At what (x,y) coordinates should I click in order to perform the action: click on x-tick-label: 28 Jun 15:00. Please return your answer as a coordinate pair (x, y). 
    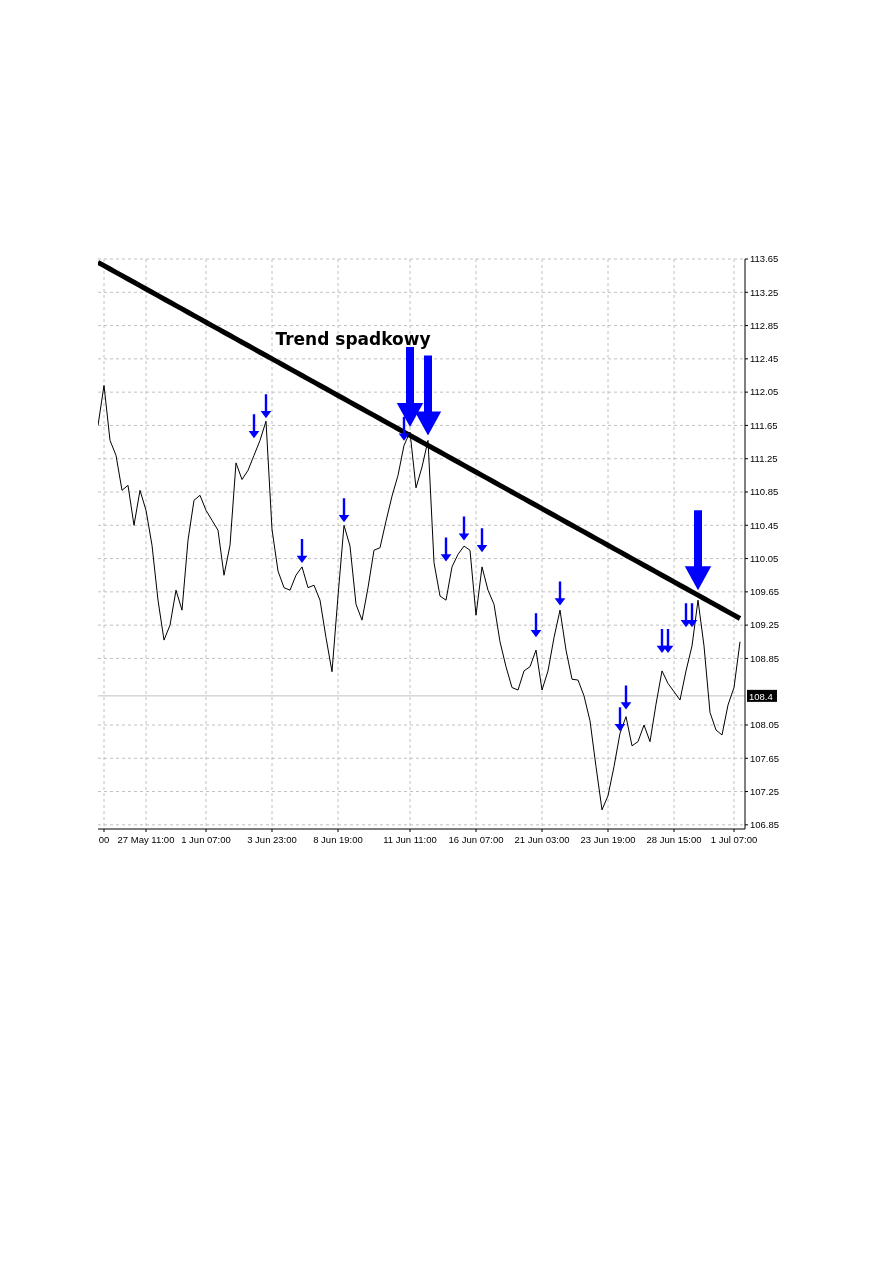
    Looking at the image, I should click on (674, 839).